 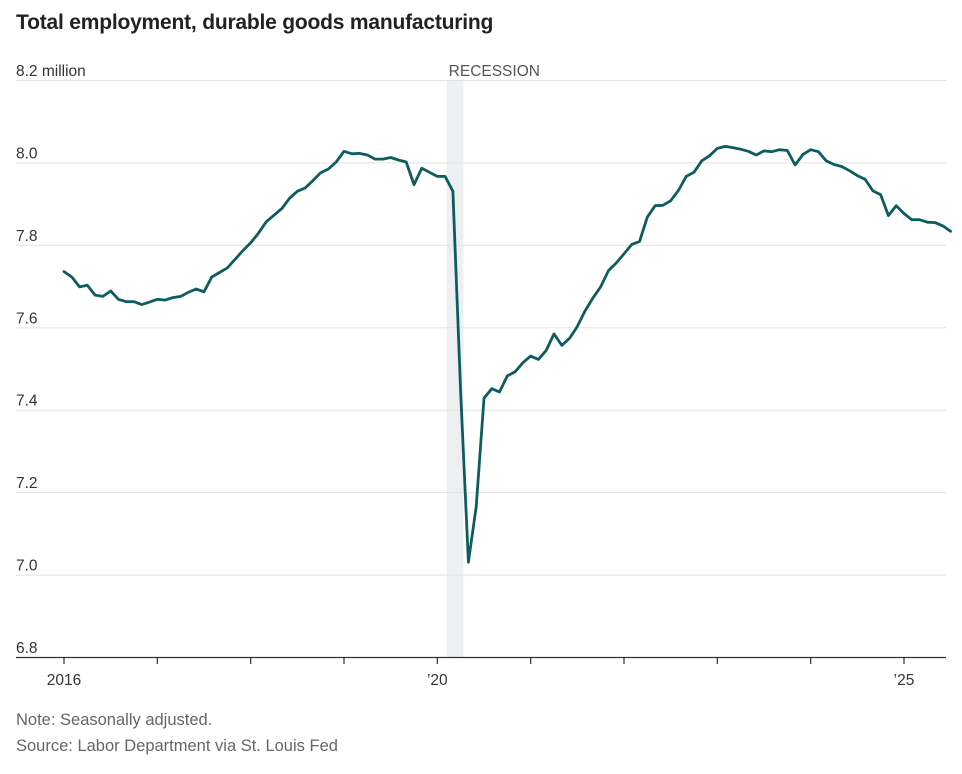 I want to click on chart-note: Note: Seasonally adjusted., so click(x=114, y=720).